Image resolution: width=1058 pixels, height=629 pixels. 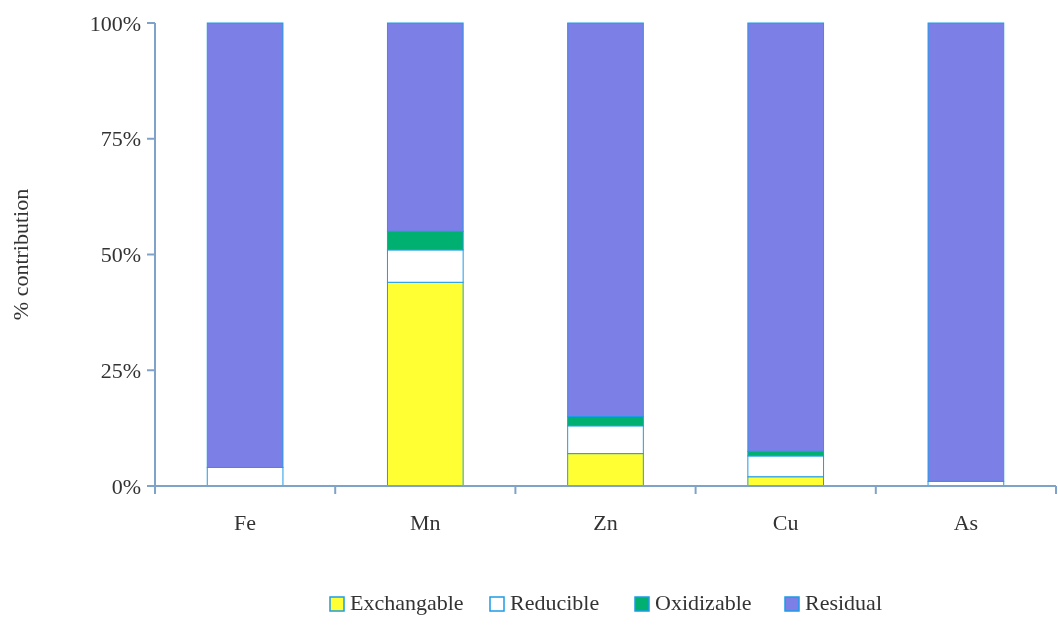 What do you see at coordinates (703, 602) in the screenshot?
I see `legend-label: Oxidizable` at bounding box center [703, 602].